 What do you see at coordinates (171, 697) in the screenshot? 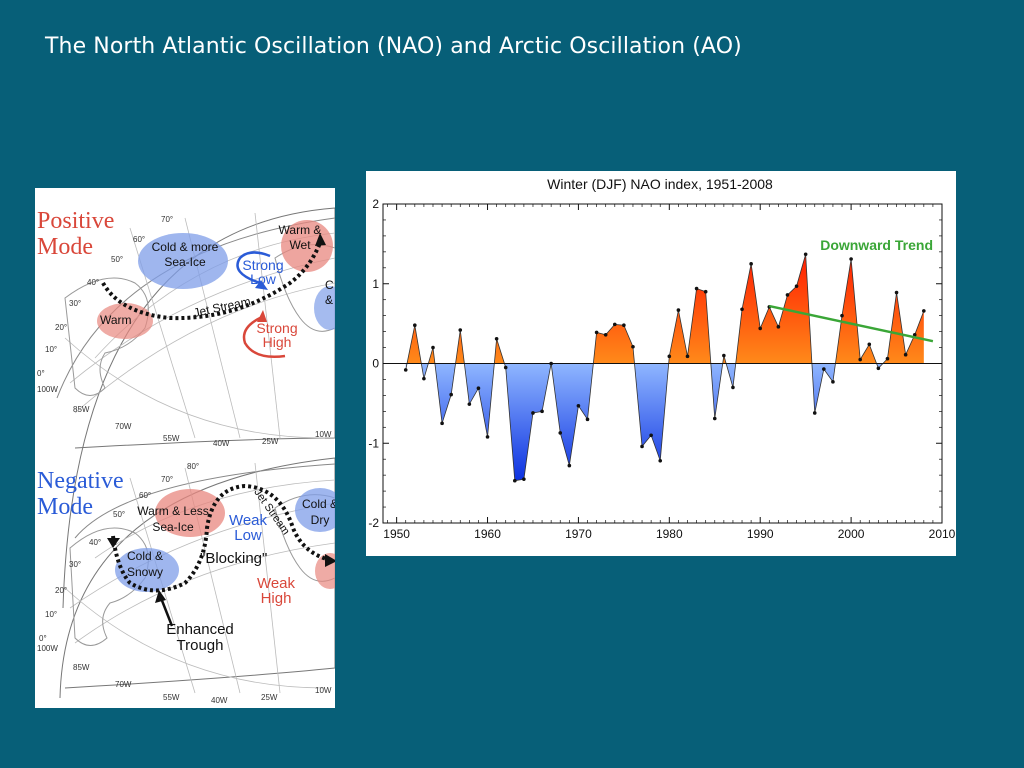
I see `negative-lon-55w: 55W` at bounding box center [171, 697].